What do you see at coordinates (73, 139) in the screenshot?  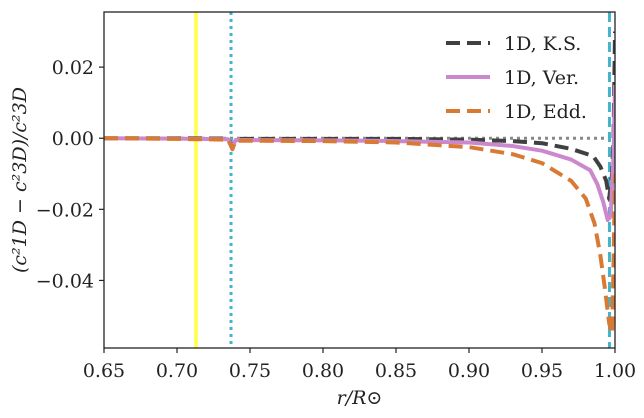 I see `y-tick-label-1: 0.00` at bounding box center [73, 139].